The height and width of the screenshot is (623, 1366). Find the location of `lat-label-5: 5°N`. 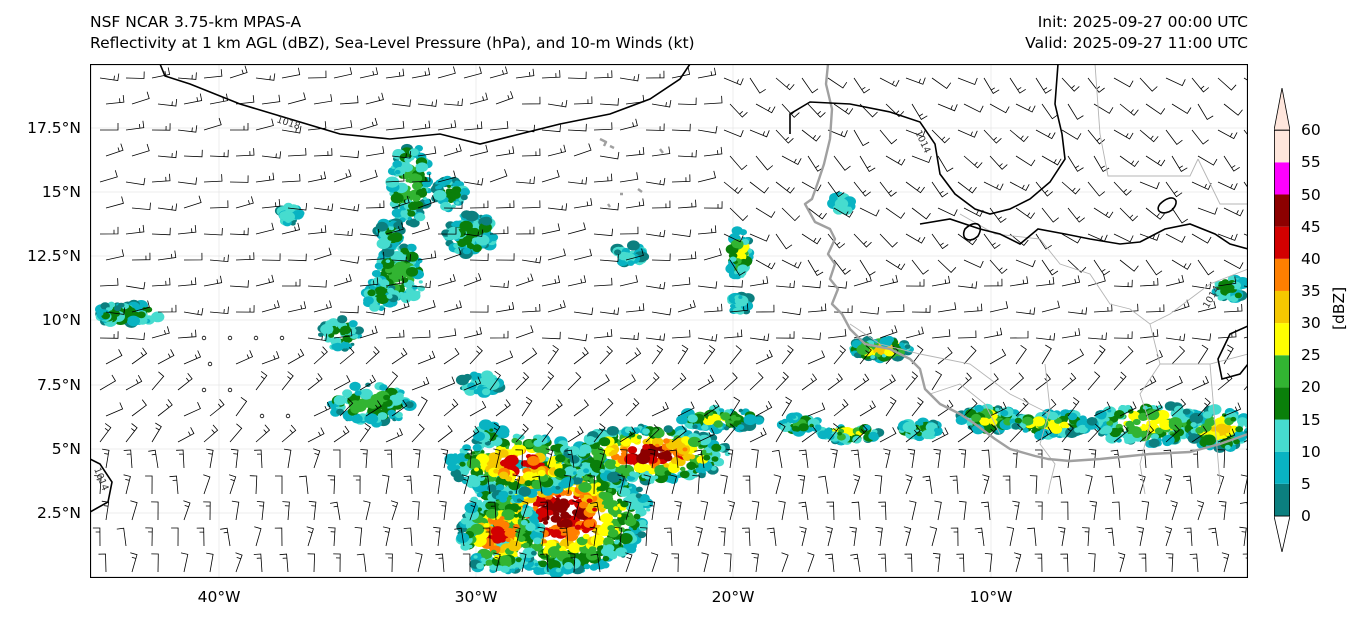

lat-label-5: 5°N is located at coordinates (66, 449).